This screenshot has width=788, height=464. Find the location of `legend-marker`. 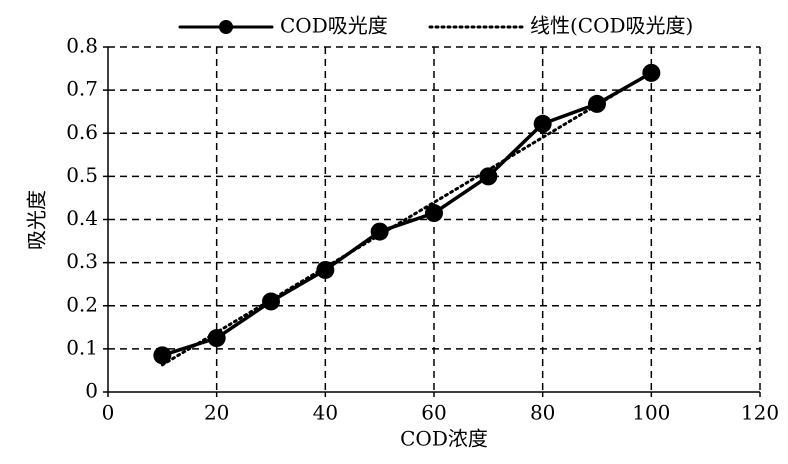

legend-marker is located at coordinates (226, 27).